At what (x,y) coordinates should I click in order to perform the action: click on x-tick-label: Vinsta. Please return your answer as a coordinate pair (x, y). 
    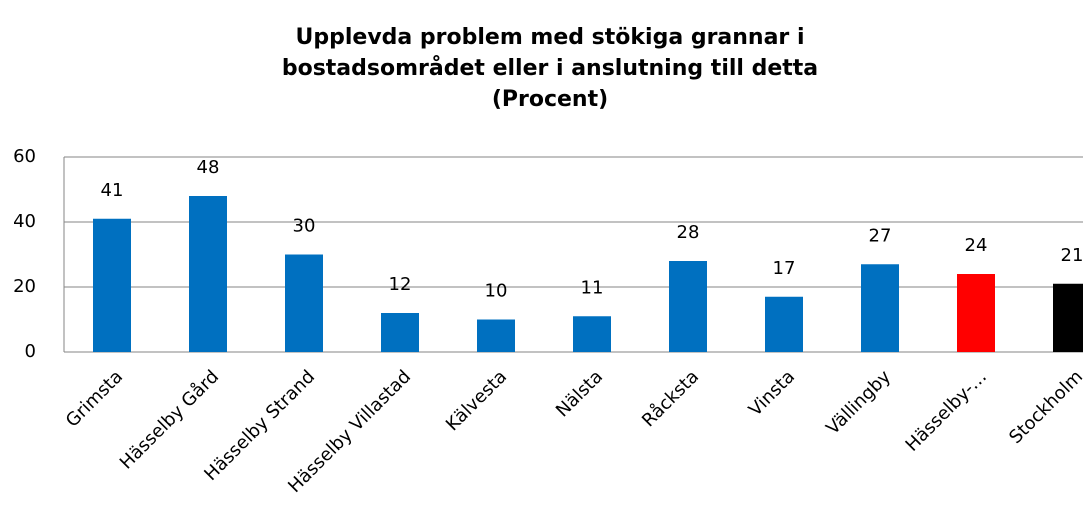
    Looking at the image, I should click on (772, 393).